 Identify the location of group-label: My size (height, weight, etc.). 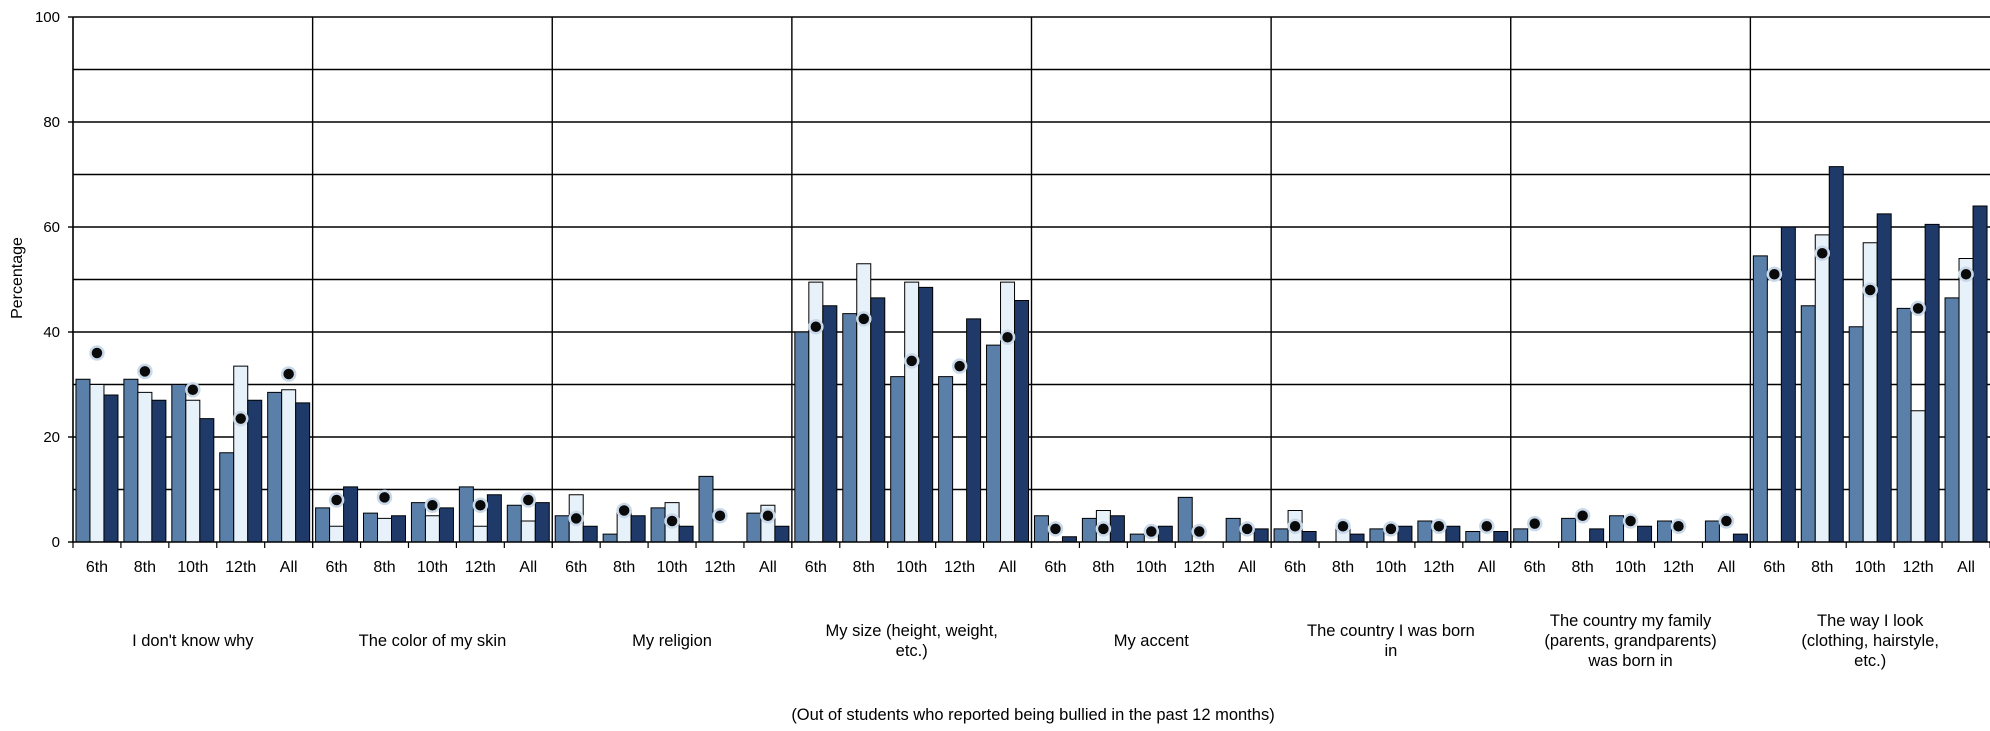
(911, 641).